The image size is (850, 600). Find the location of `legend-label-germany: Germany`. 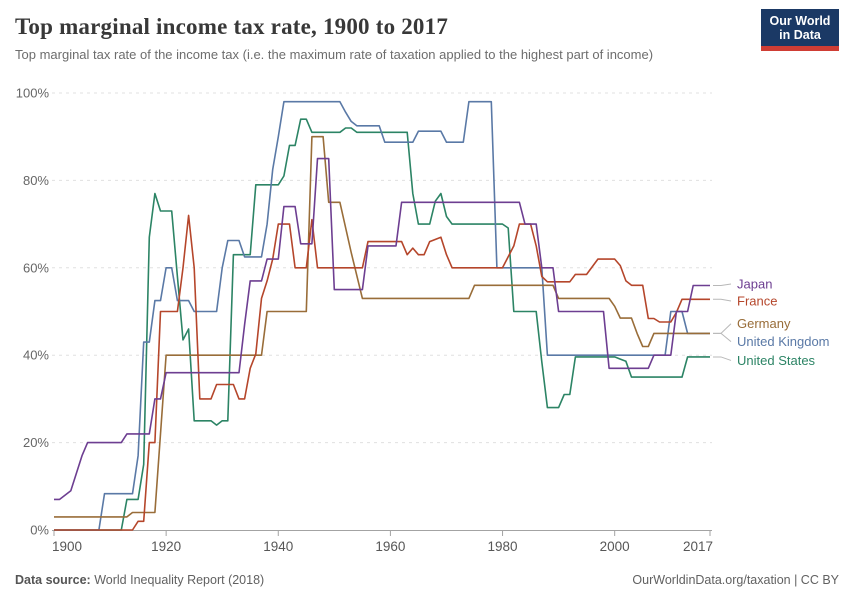

legend-label-germany: Germany is located at coordinates (764, 323).